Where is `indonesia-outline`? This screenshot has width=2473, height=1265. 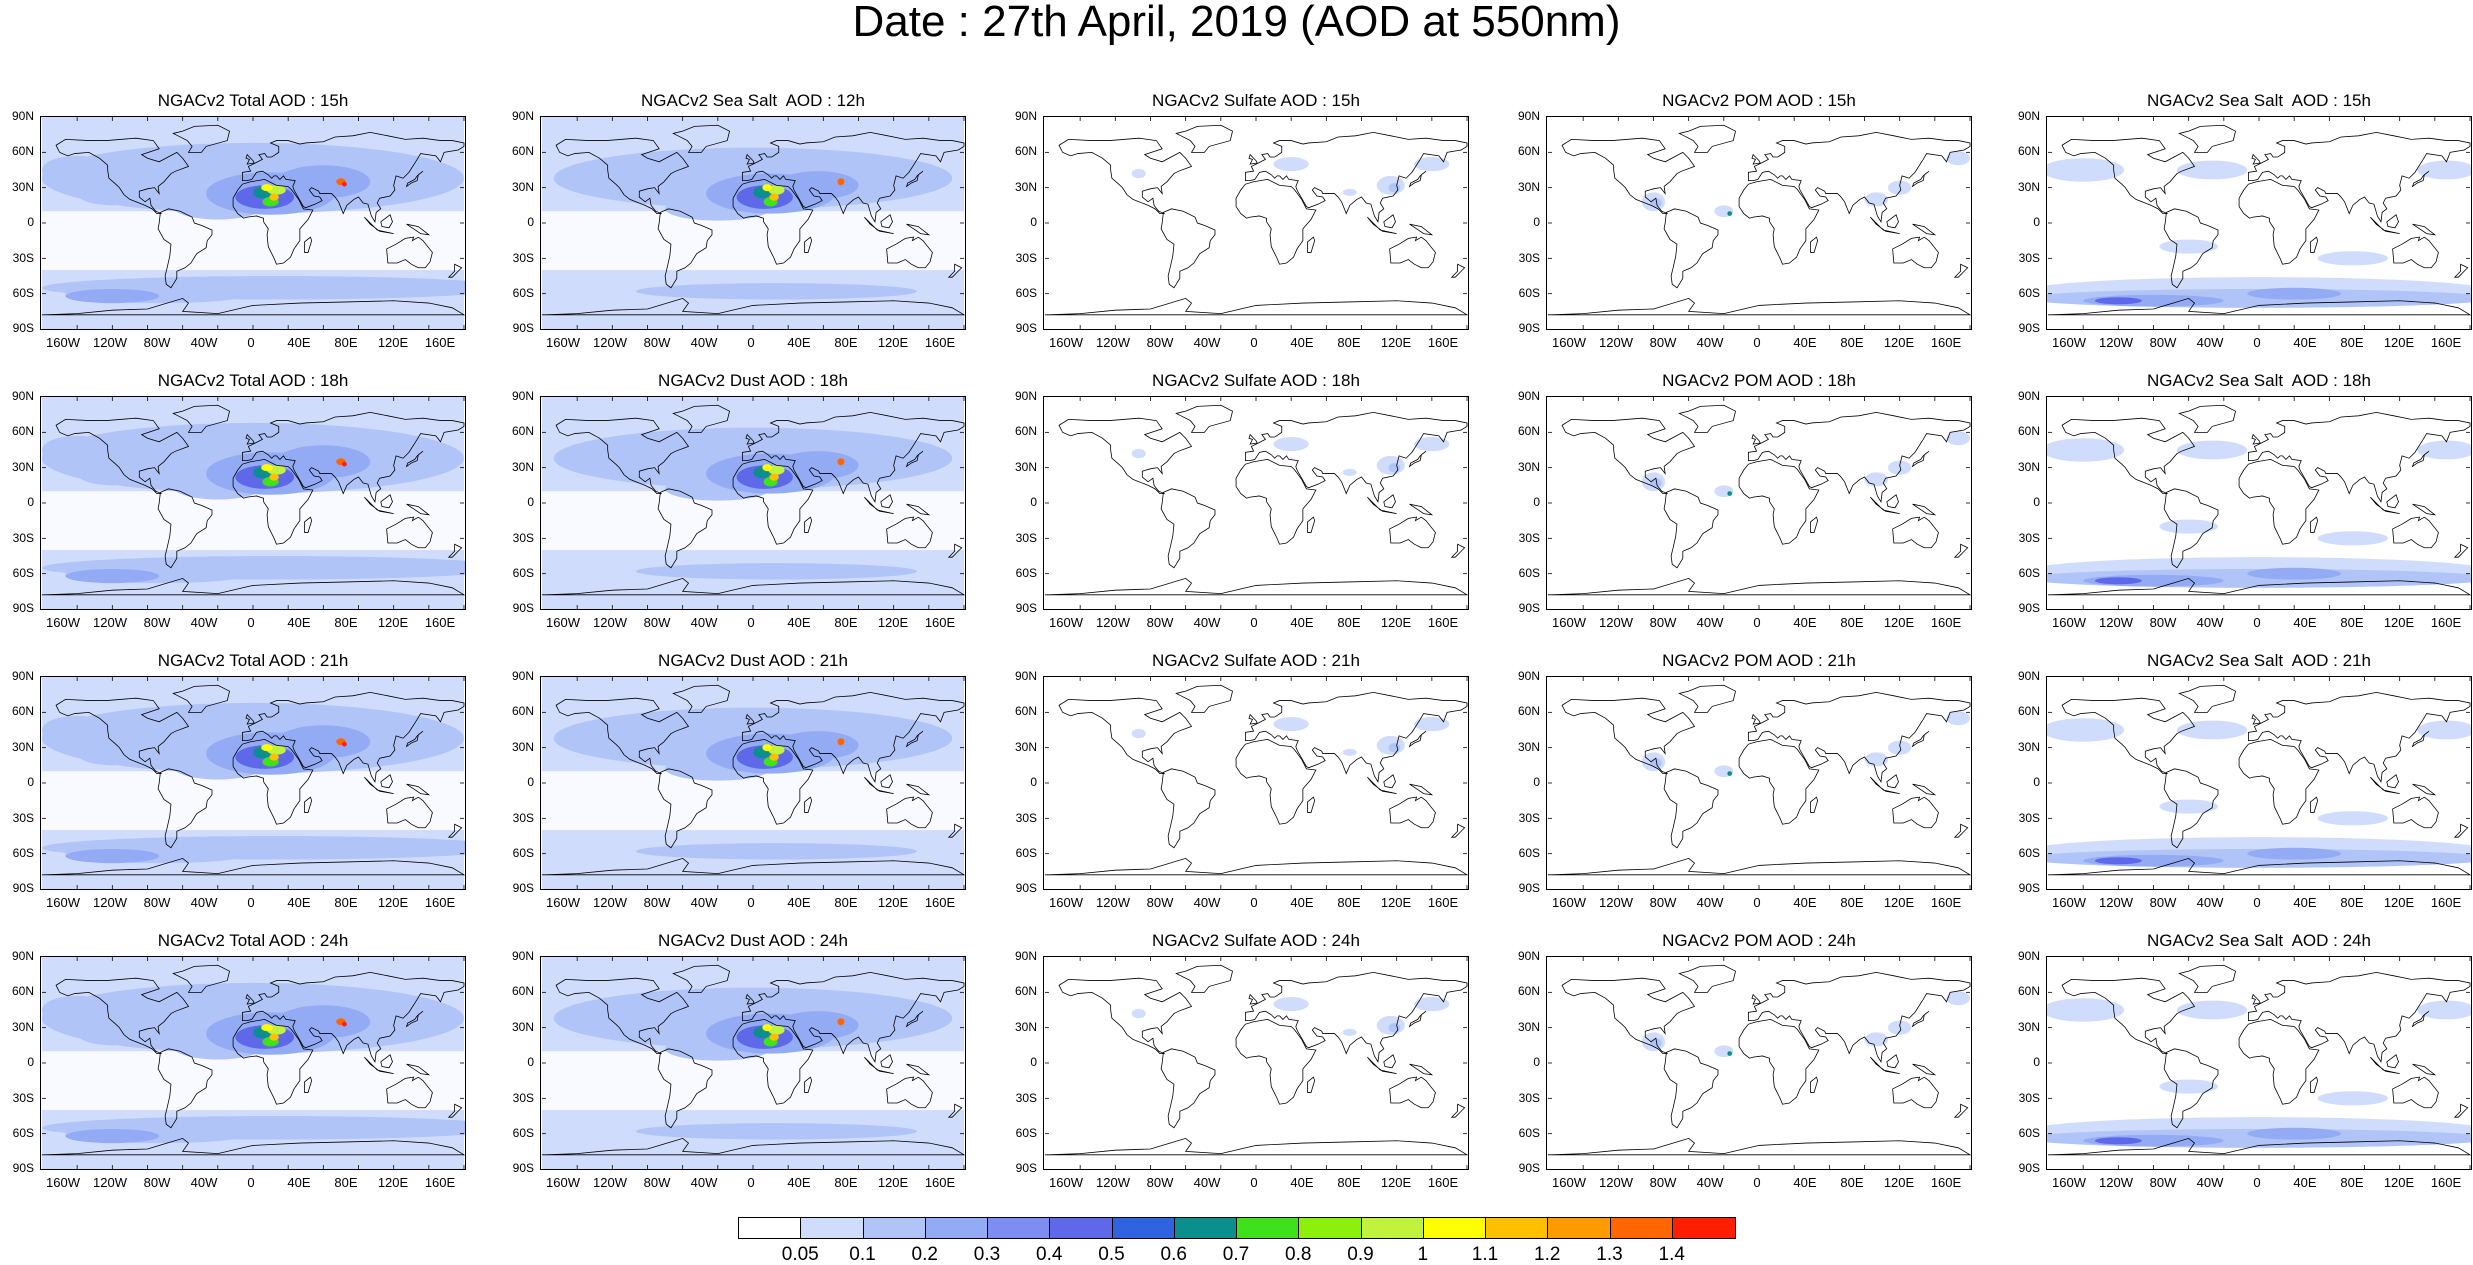
indonesia-outline is located at coordinates (1885, 1065).